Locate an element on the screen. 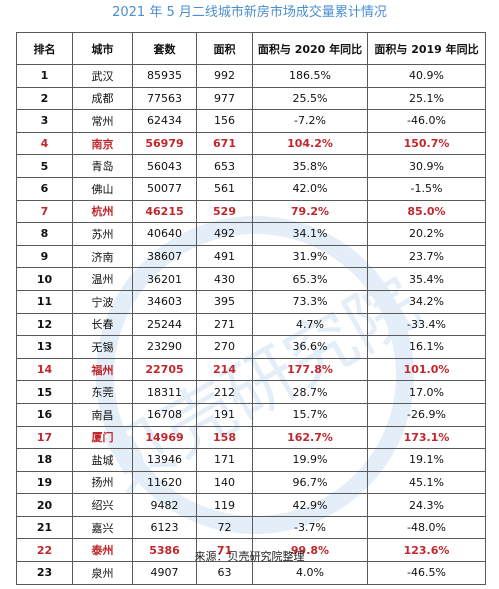 Image resolution: width=499 pixels, height=589 pixels. yoy-2019-cell: -26.9% is located at coordinates (426, 414).